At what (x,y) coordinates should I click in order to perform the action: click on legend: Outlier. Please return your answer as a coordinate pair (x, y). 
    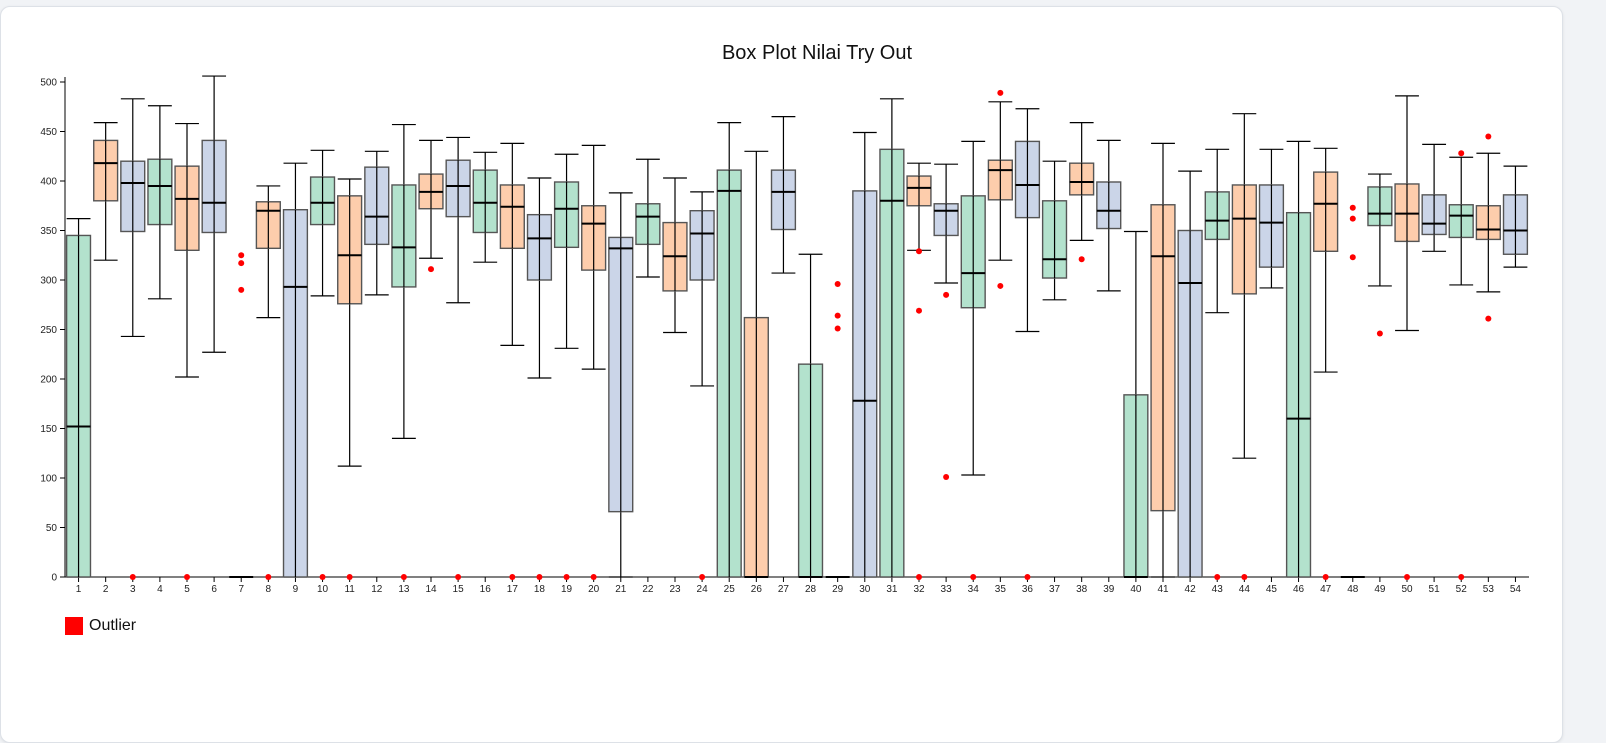
    Looking at the image, I should click on (100, 626).